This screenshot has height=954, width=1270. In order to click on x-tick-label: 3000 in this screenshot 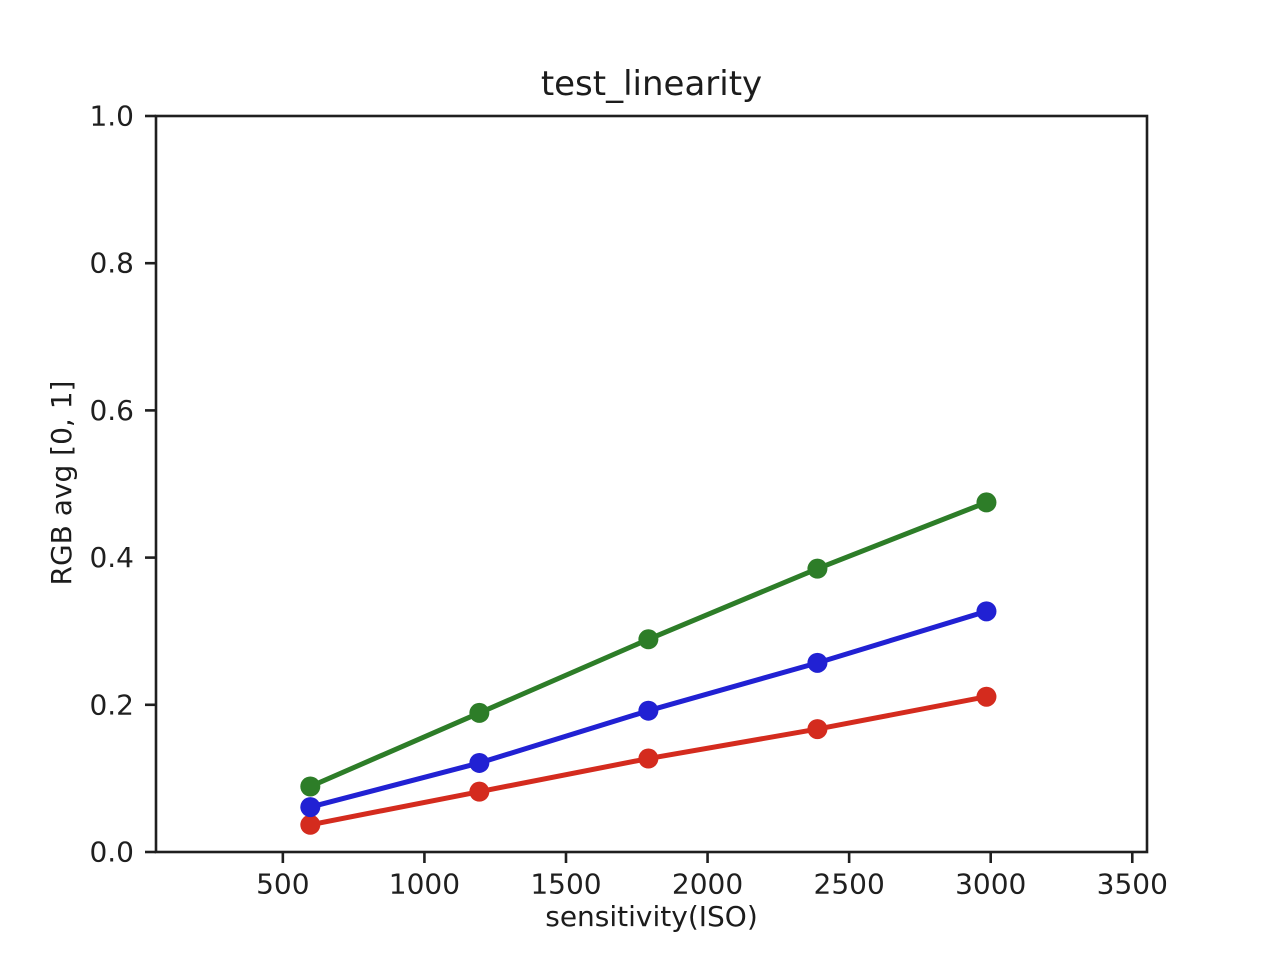, I will do `click(990, 884)`.